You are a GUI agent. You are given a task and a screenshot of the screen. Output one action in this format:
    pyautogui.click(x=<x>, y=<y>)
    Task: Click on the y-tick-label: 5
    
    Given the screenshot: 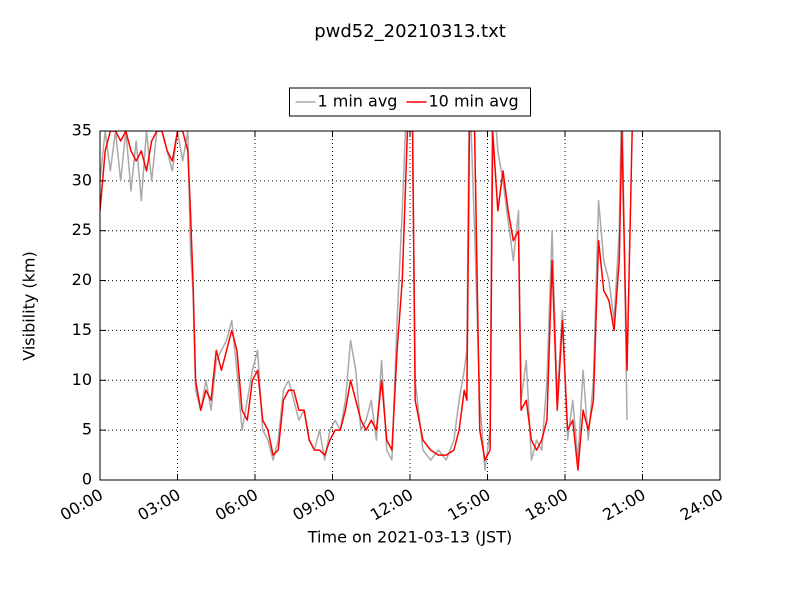 What is the action you would take?
    pyautogui.click(x=87, y=429)
    